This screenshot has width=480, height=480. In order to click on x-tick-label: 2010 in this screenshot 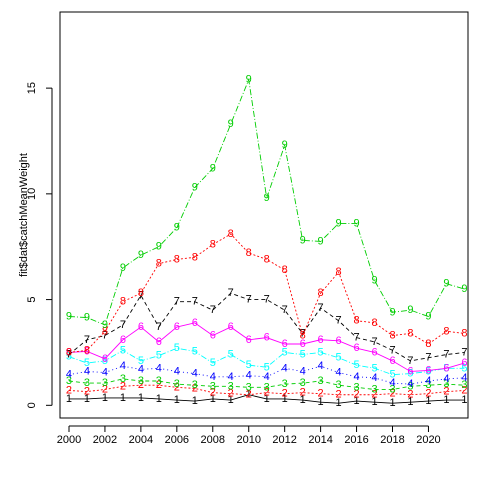, I will do `click(248, 440)`.